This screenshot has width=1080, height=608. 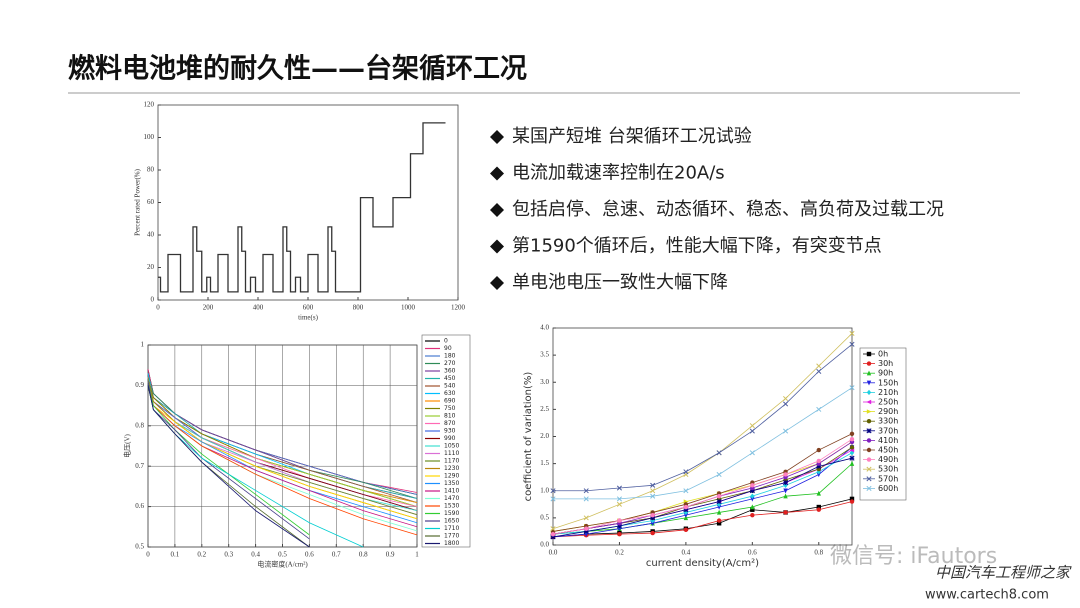 I want to click on x-tick-label: 0.0, so click(x=553, y=553).